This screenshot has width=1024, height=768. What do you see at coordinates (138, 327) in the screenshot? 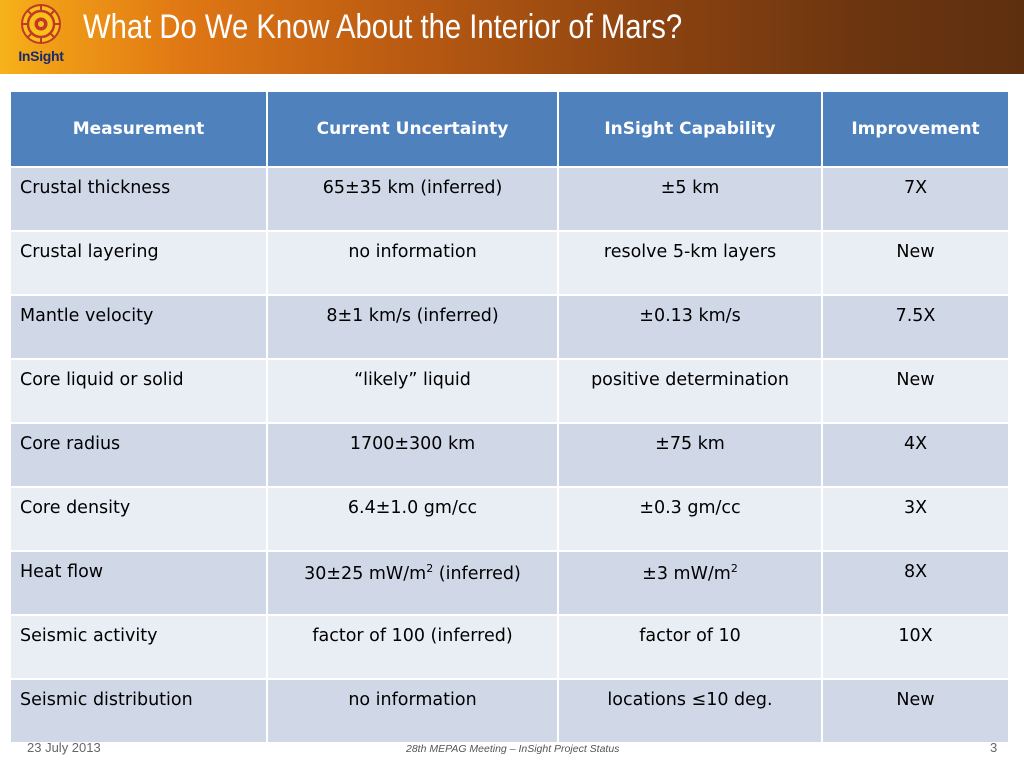
I see `cell-measurement: Mantle velocity` at bounding box center [138, 327].